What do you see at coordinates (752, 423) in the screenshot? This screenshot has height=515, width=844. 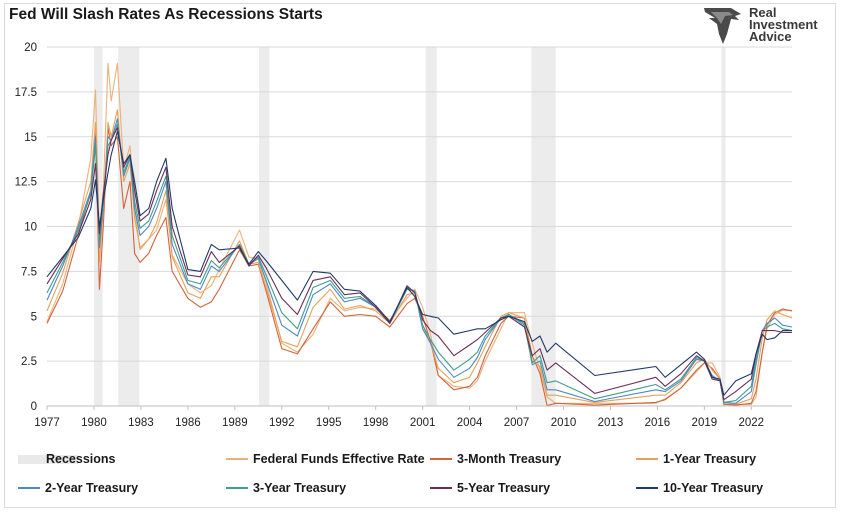 I see `x-tick-label: 2022` at bounding box center [752, 423].